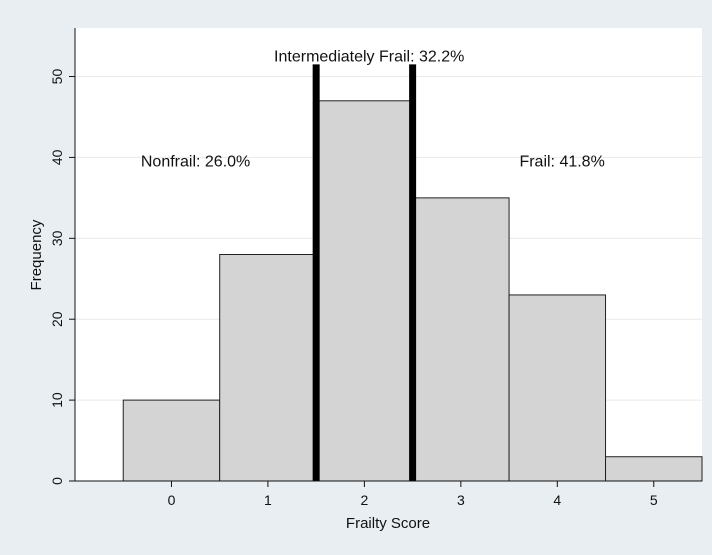 The image size is (712, 555). What do you see at coordinates (57, 319) in the screenshot?
I see `y-tick-label: 20` at bounding box center [57, 319].